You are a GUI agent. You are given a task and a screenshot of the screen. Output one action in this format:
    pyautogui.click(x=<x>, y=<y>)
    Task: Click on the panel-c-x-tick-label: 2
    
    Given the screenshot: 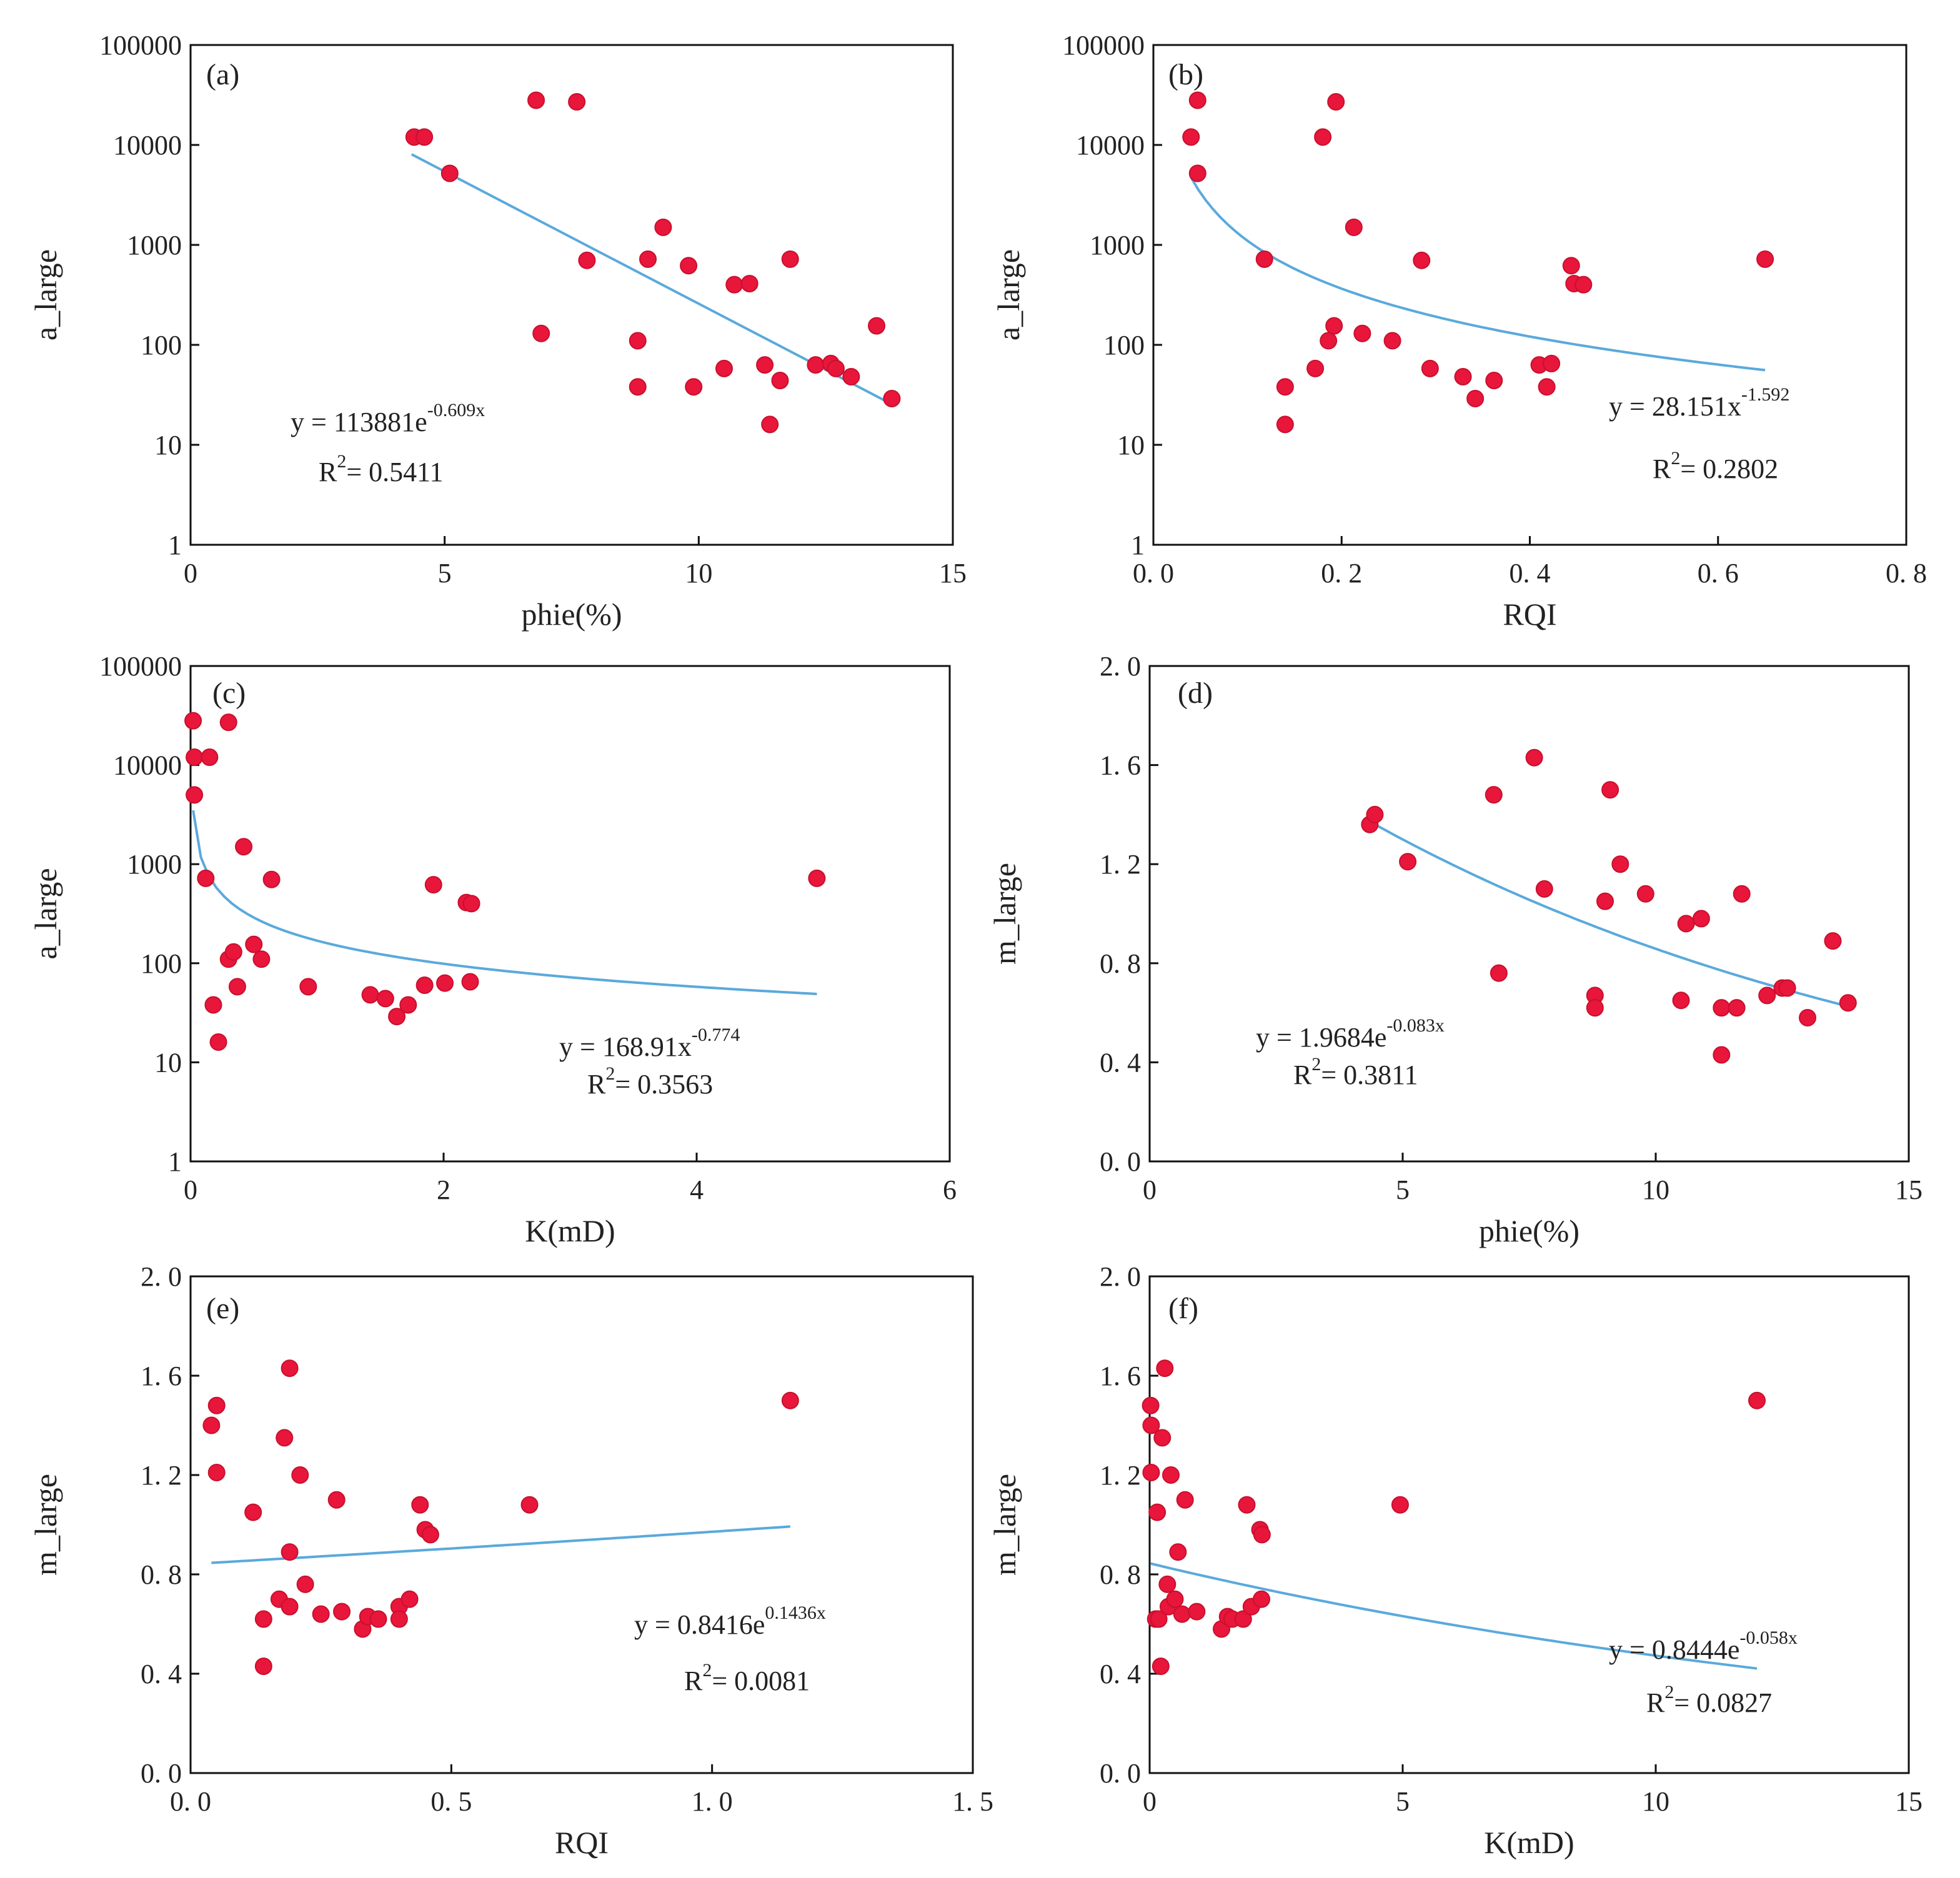 What is the action you would take?
    pyautogui.click(x=443, y=1190)
    